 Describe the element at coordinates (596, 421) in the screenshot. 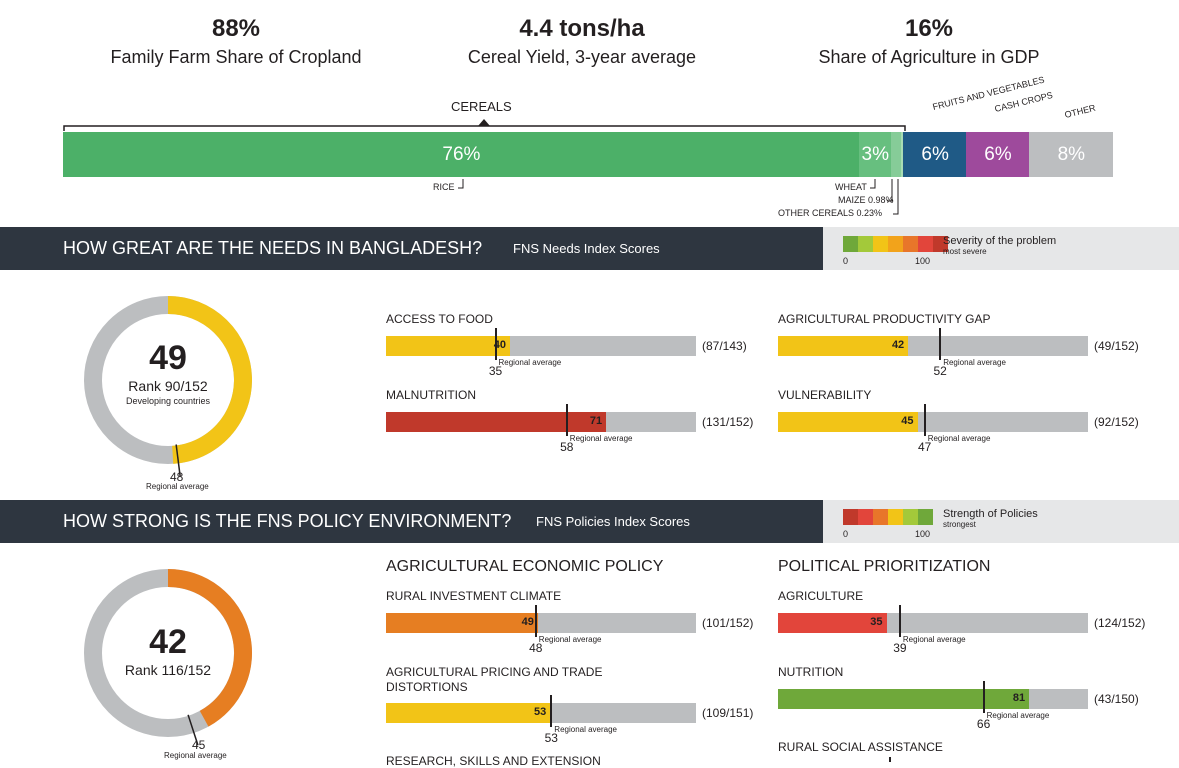

I see `indicator-score: 71` at that location.